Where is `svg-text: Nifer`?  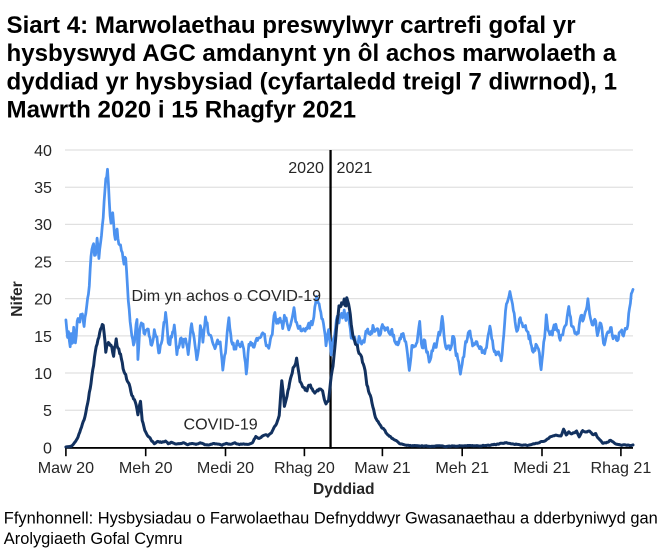
svg-text: Nifer is located at coordinates (17, 299).